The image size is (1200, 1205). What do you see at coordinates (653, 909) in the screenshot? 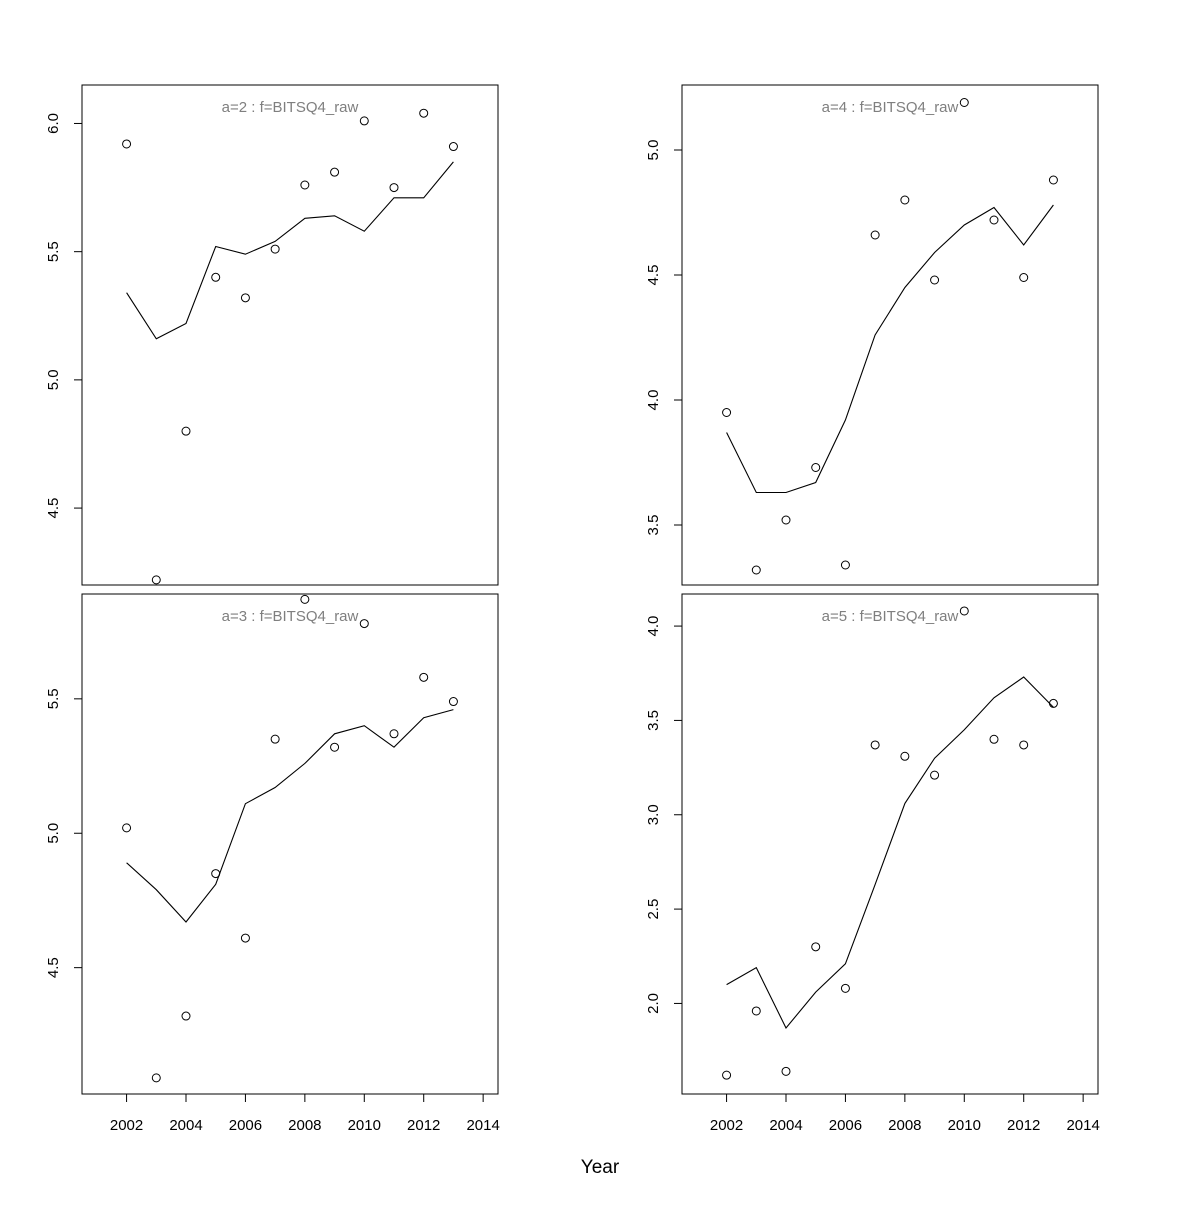
I see `y-tick-label: 2.5` at bounding box center [653, 909].